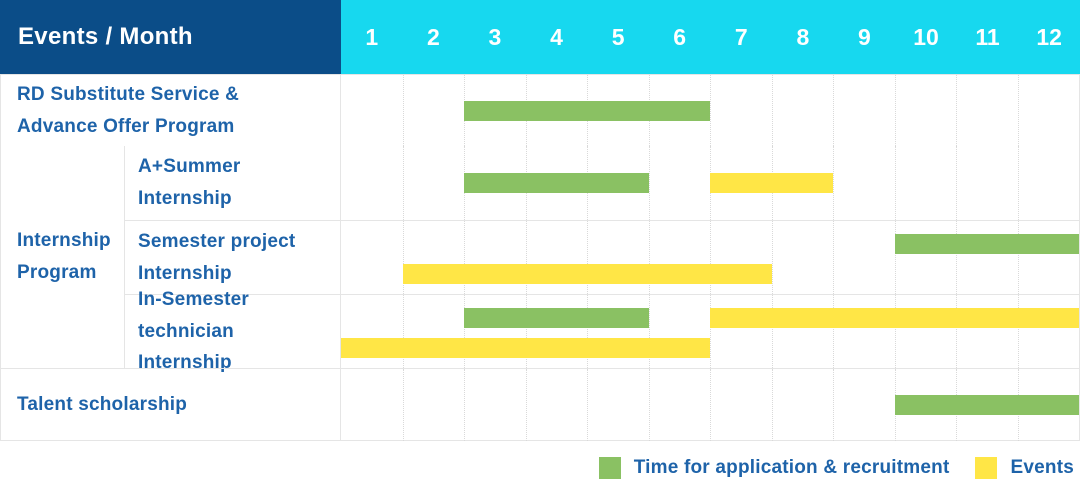 The height and width of the screenshot is (494, 1080). Describe the element at coordinates (791, 467) in the screenshot. I see `legend-label-application: Time for application & recruitment` at that location.